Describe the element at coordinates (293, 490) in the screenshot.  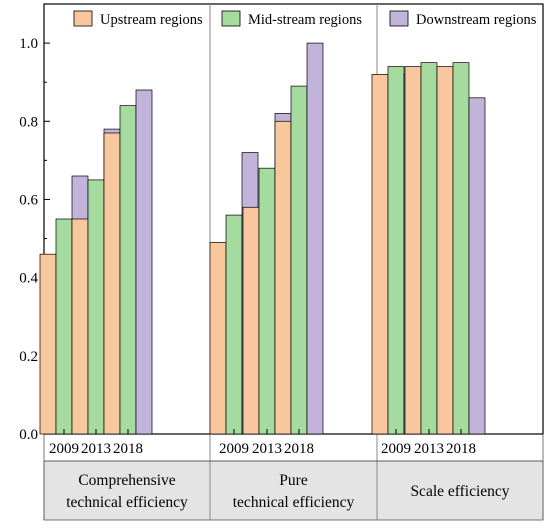
I see `group-label-band` at that location.